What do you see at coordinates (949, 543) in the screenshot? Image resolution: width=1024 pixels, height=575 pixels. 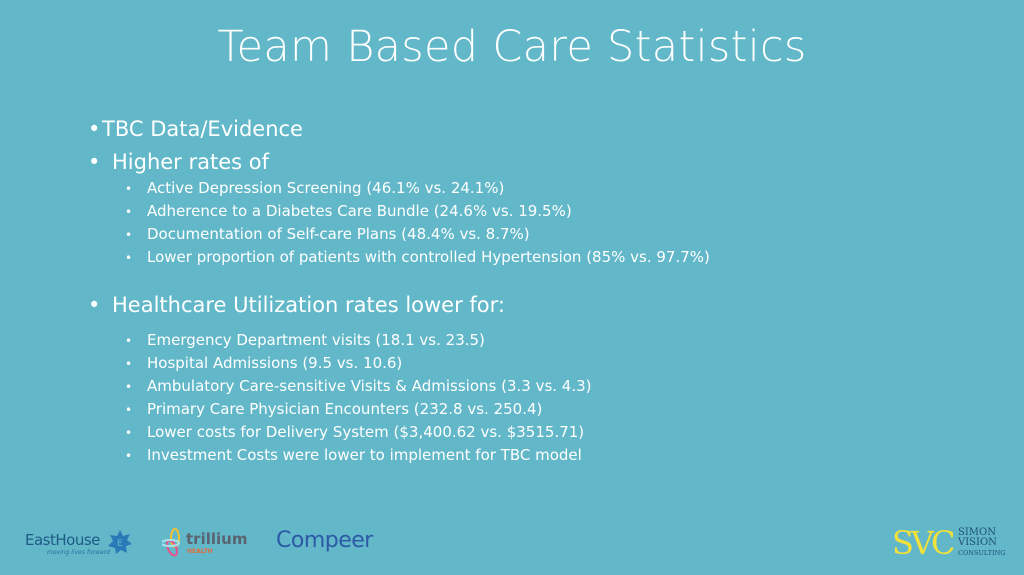 I see `svc-logo: SVC SIMON VISION CONSULTING` at bounding box center [949, 543].